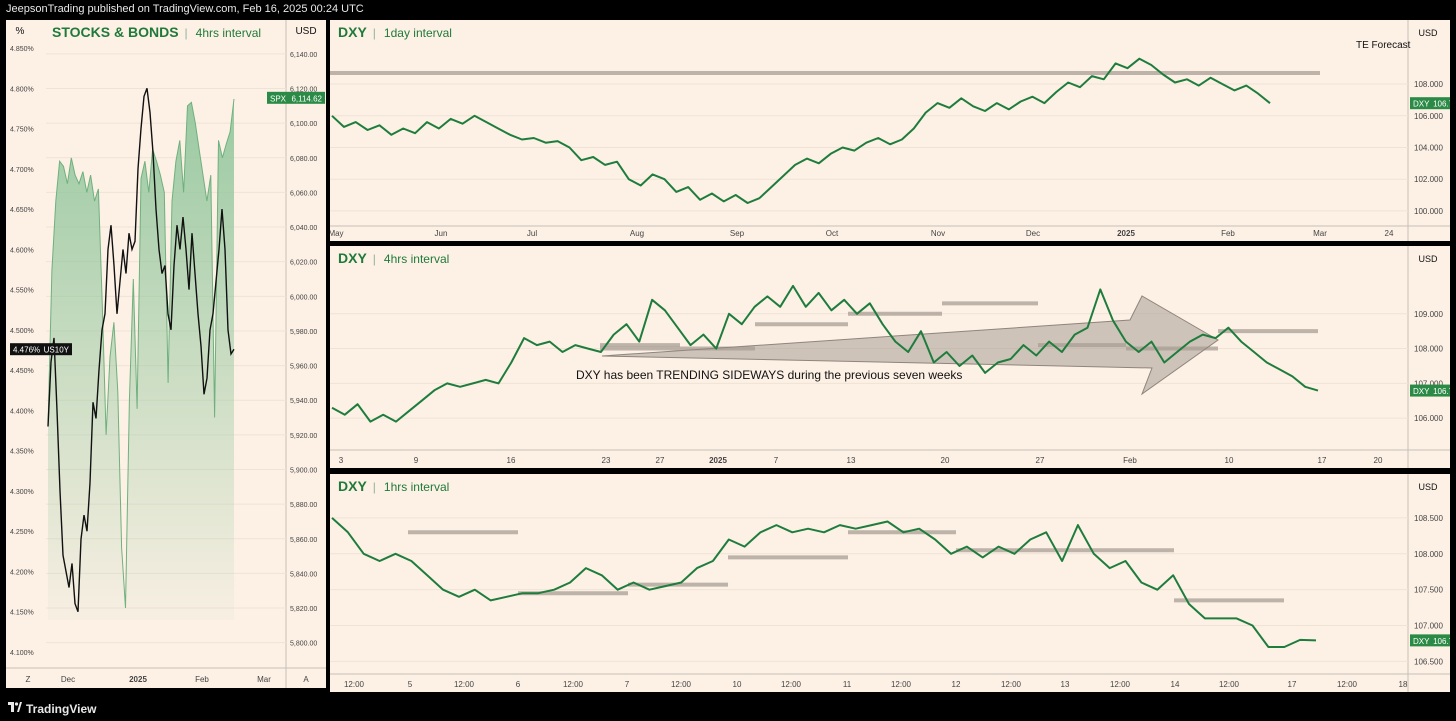 This screenshot has width=1456, height=721. I want to click on x-tick-label: 5, so click(410, 684).